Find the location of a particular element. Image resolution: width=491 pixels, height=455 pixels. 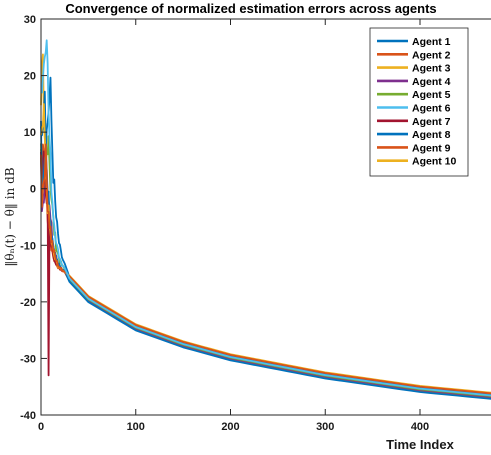

legend-label: Agent 5 is located at coordinates (431, 95).